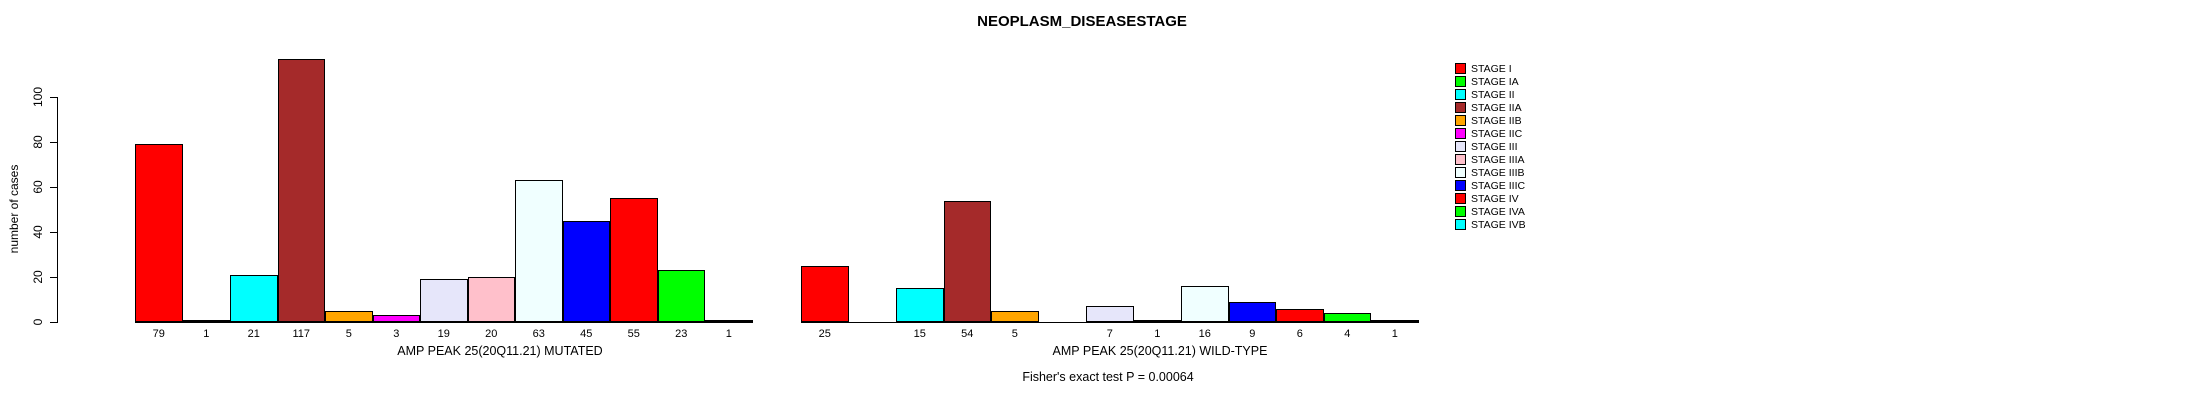  What do you see at coordinates (38, 232) in the screenshot?
I see `y-tick-label: 40` at bounding box center [38, 232].